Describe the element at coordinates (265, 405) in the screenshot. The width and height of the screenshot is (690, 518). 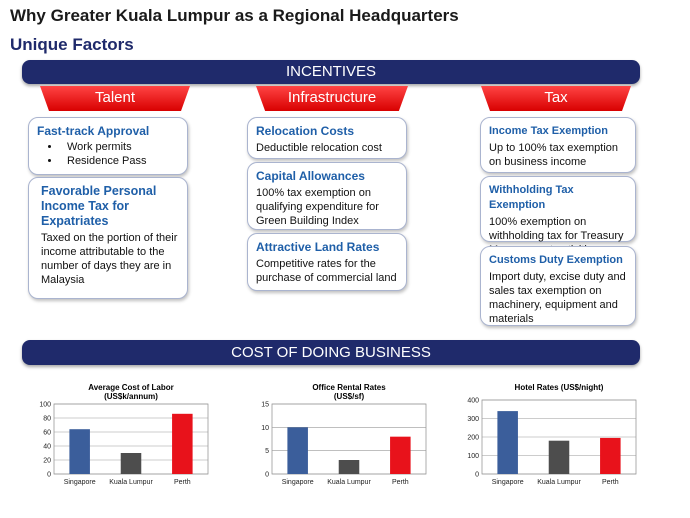
I see `y-tick-label: 15` at that location.